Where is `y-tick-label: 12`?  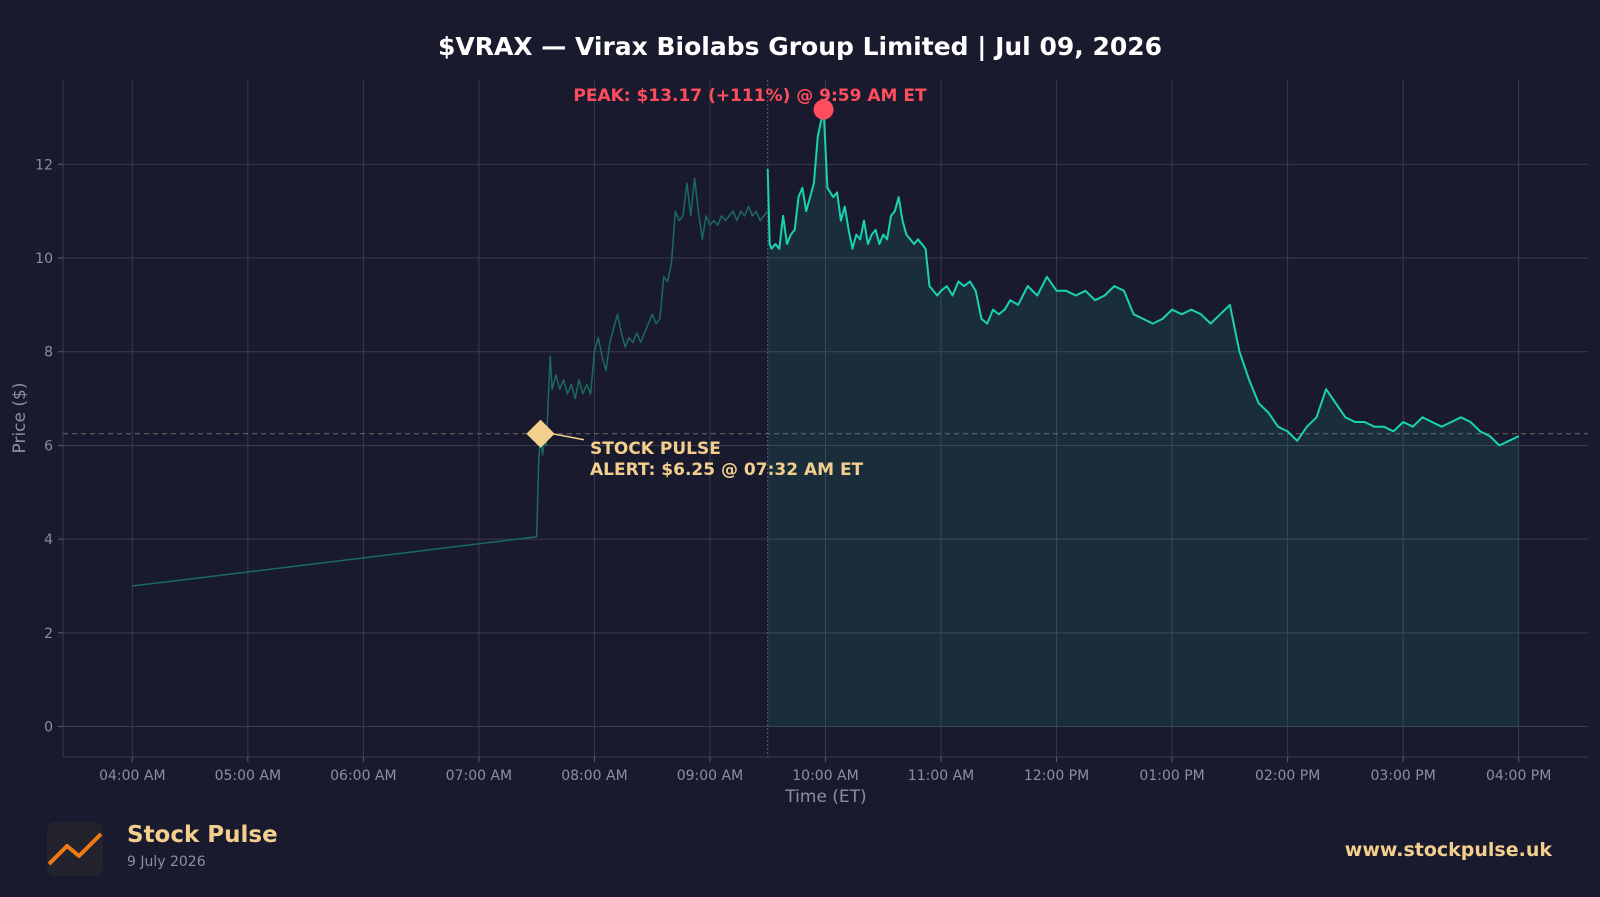
y-tick-label: 12 is located at coordinates (44, 165).